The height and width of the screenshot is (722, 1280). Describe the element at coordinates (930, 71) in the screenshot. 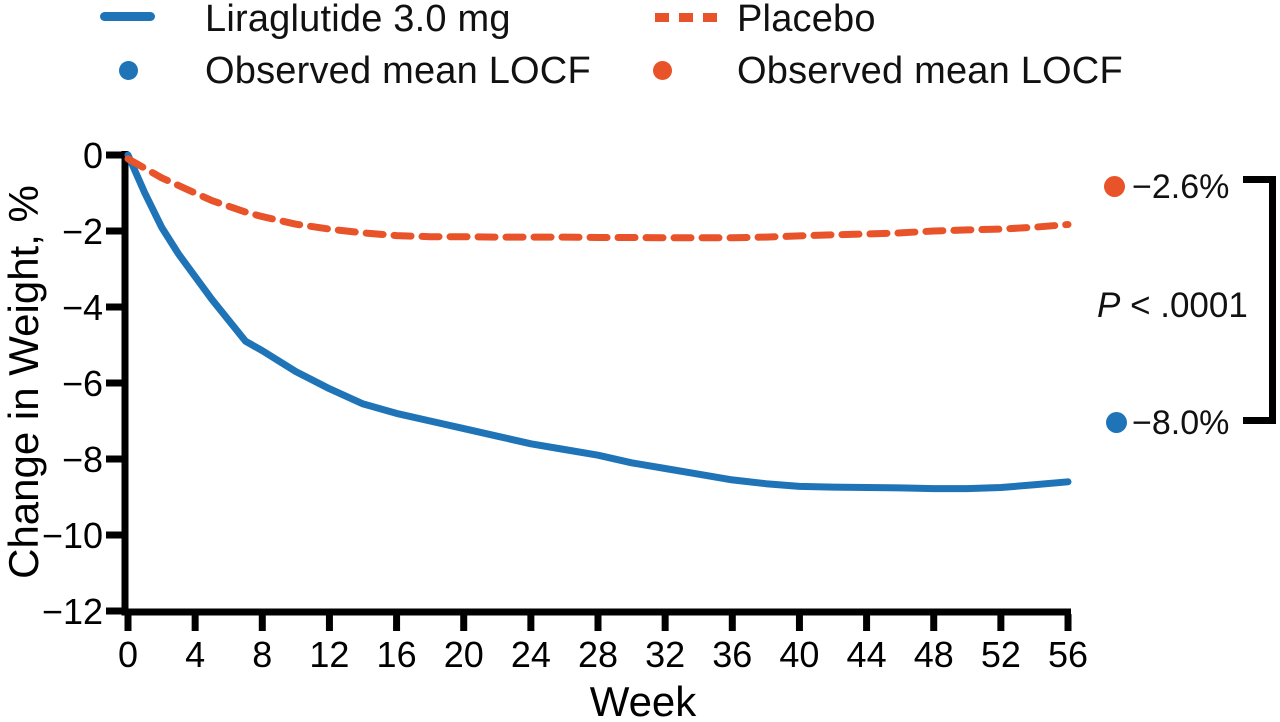

I see `legend-label-observed-placebo: Observed mean LOCF` at that location.